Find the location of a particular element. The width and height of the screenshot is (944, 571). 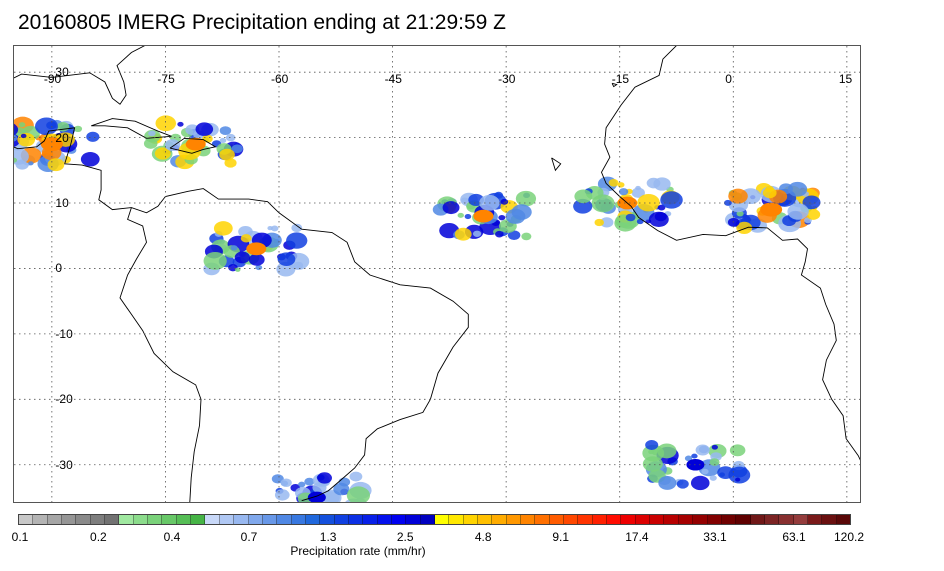

colorbar-tick-label: 0.4 is located at coordinates (172, 537).